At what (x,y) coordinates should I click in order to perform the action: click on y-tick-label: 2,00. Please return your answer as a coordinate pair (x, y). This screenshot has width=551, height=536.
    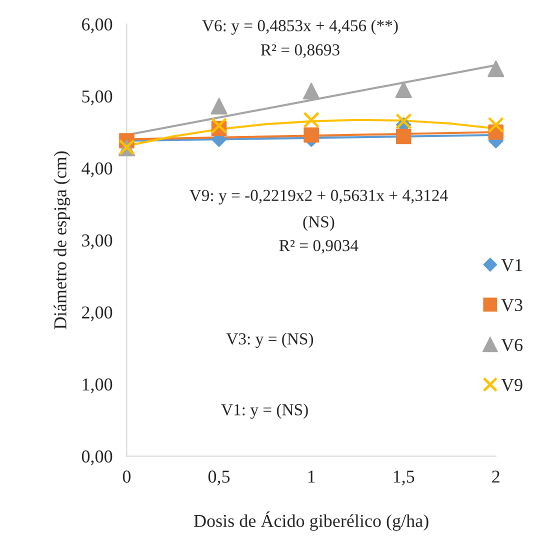
    Looking at the image, I should click on (97, 314).